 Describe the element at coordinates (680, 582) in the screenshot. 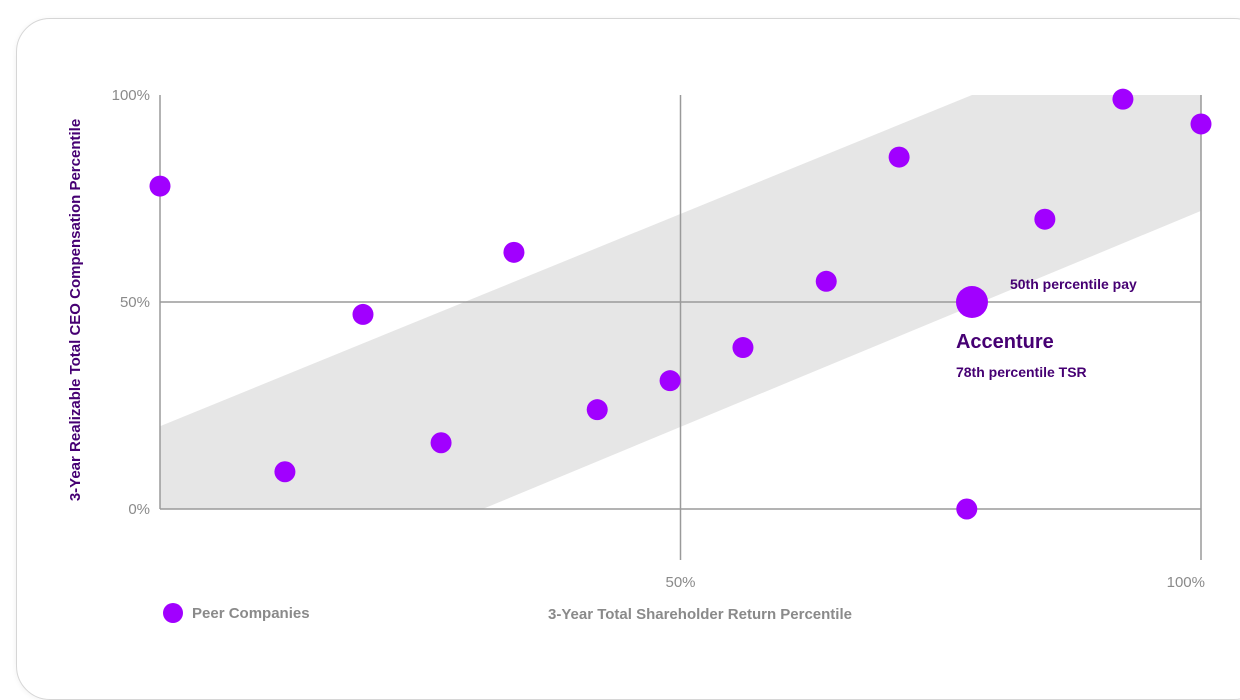

I see `x-tick-label-50: 50%` at that location.